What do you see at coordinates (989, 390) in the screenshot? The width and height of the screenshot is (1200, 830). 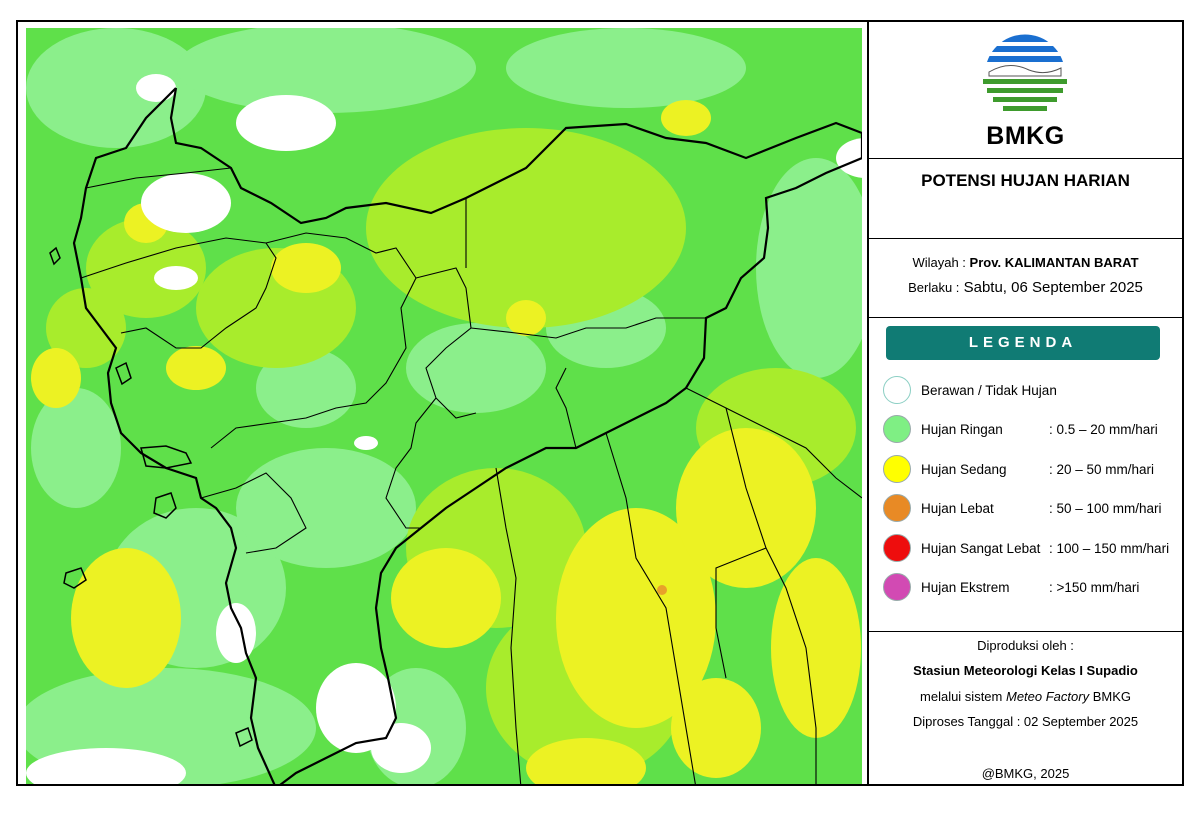 I see `legend-label: Berawan / Tidak Hujan` at bounding box center [989, 390].